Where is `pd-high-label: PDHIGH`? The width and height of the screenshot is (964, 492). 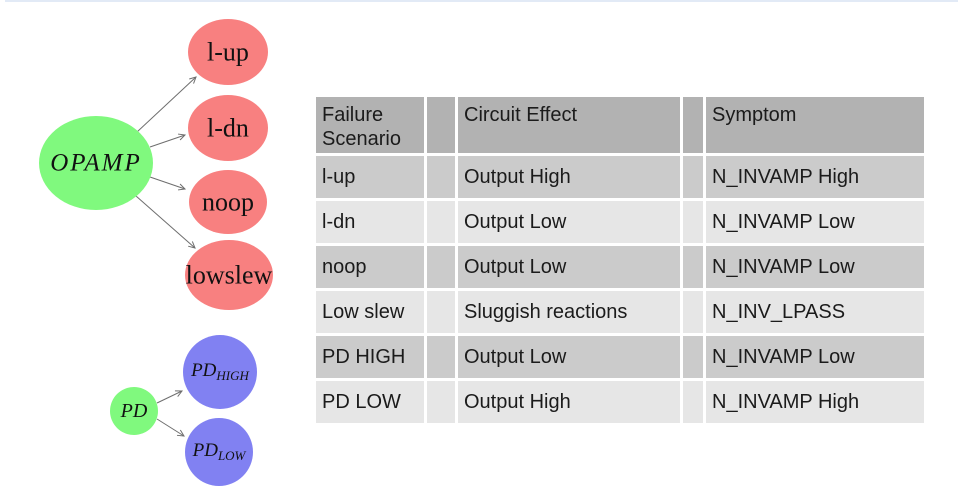 pd-high-label: PDHIGH is located at coordinates (219, 371).